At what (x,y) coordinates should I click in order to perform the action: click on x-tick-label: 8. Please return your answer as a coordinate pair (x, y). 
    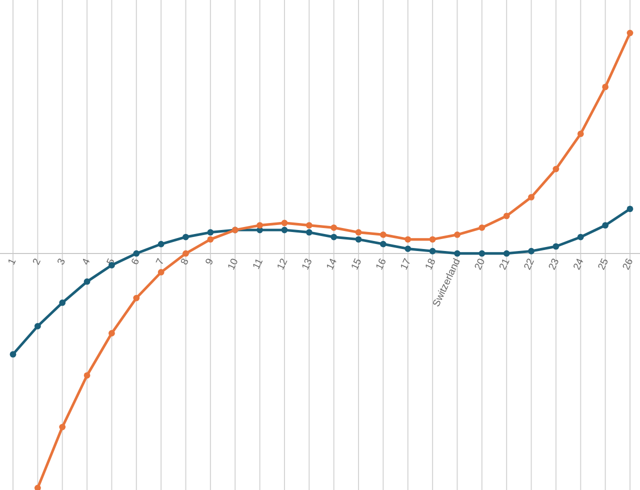
    Looking at the image, I should click on (185, 261).